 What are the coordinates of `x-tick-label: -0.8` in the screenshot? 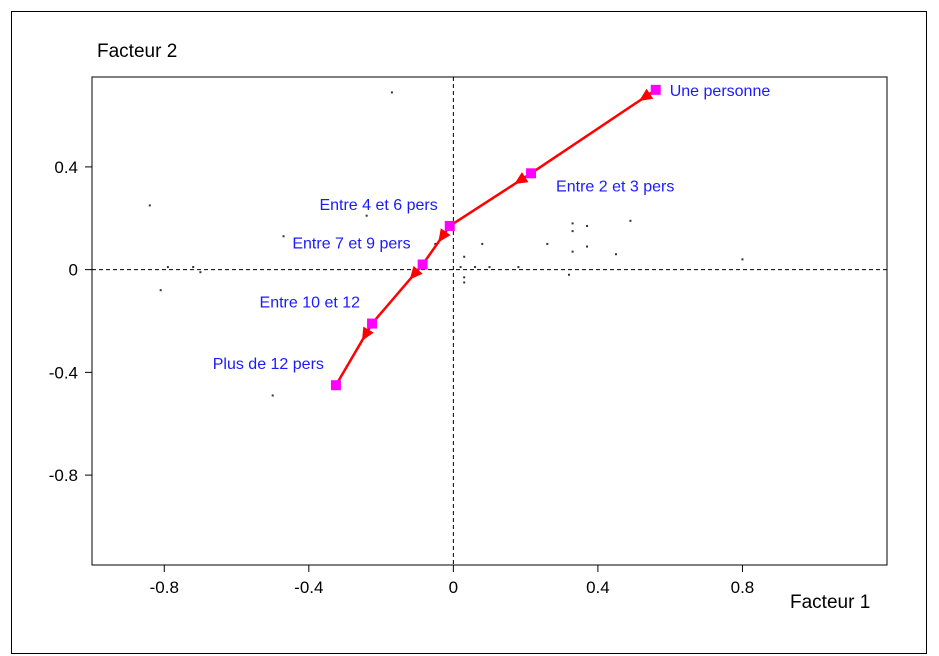 It's located at (164, 587).